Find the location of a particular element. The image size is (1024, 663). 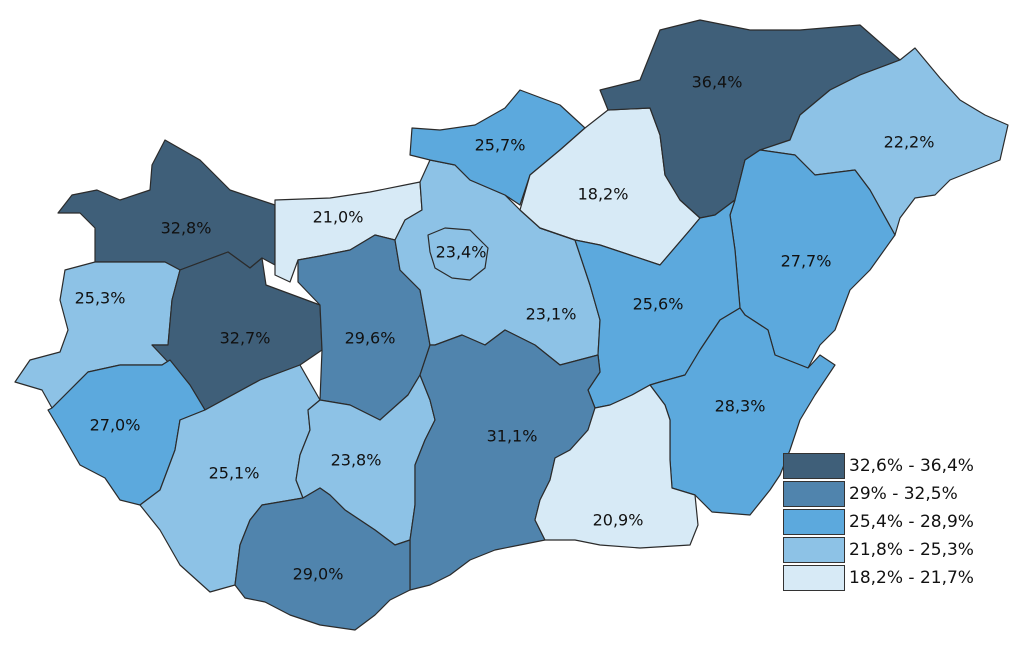

label-gyor-moson-sopron: 32,8% is located at coordinates (186, 228).